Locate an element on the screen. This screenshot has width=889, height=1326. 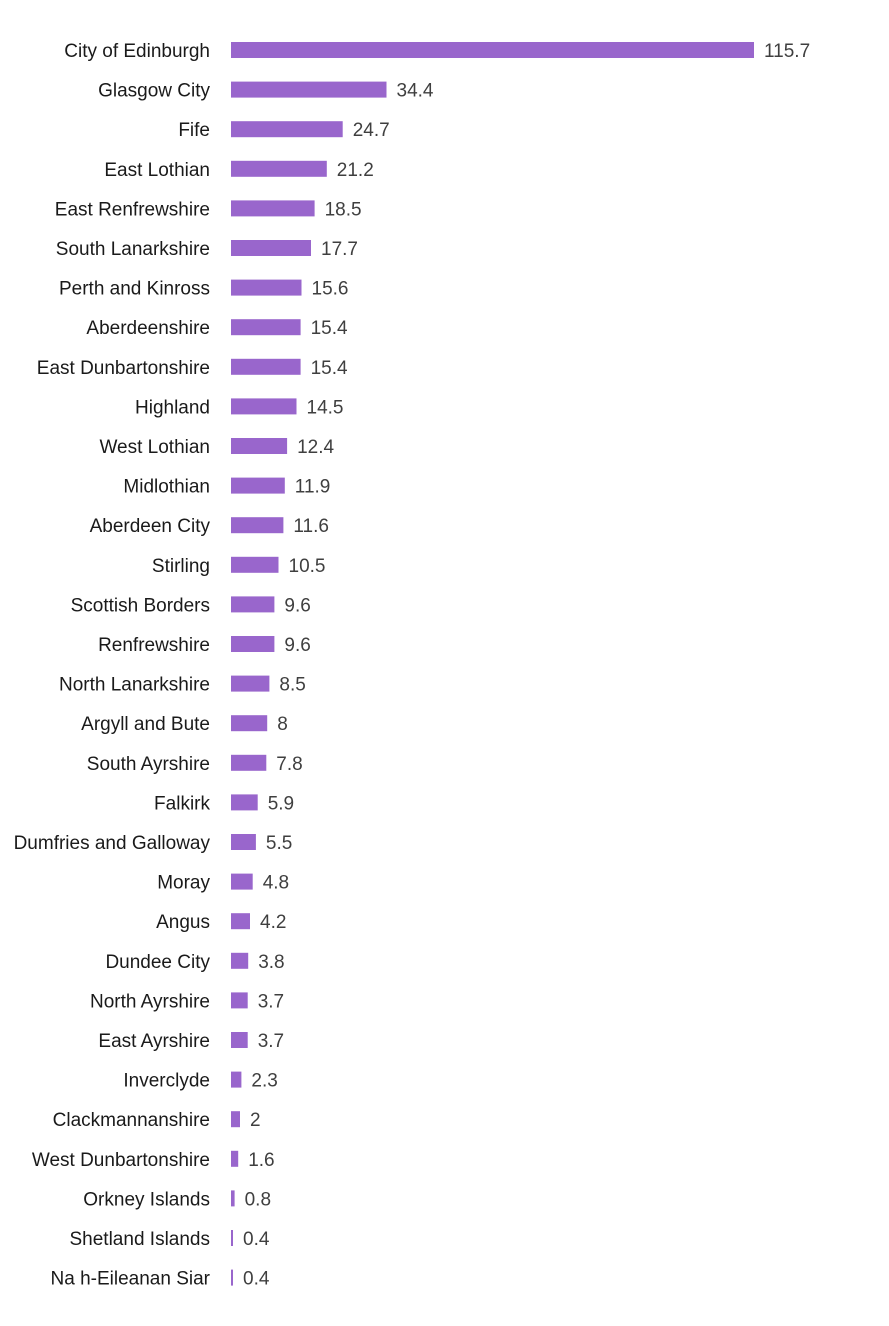
category-label: Glasgow City is located at coordinates (154, 91).